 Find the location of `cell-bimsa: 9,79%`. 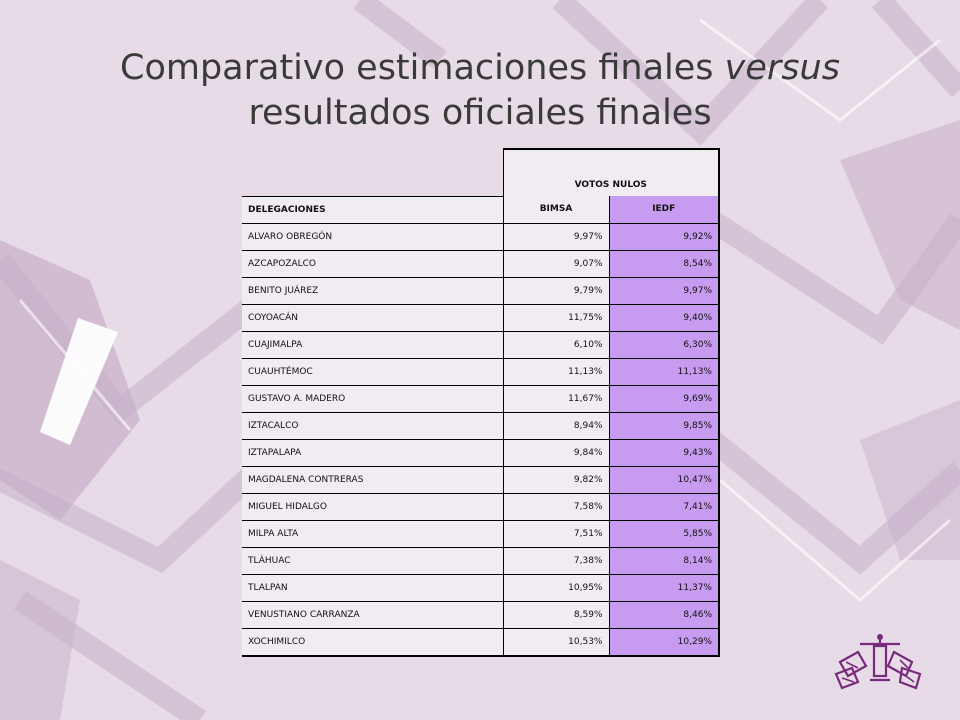

cell-bimsa: 9,79% is located at coordinates (555, 291).